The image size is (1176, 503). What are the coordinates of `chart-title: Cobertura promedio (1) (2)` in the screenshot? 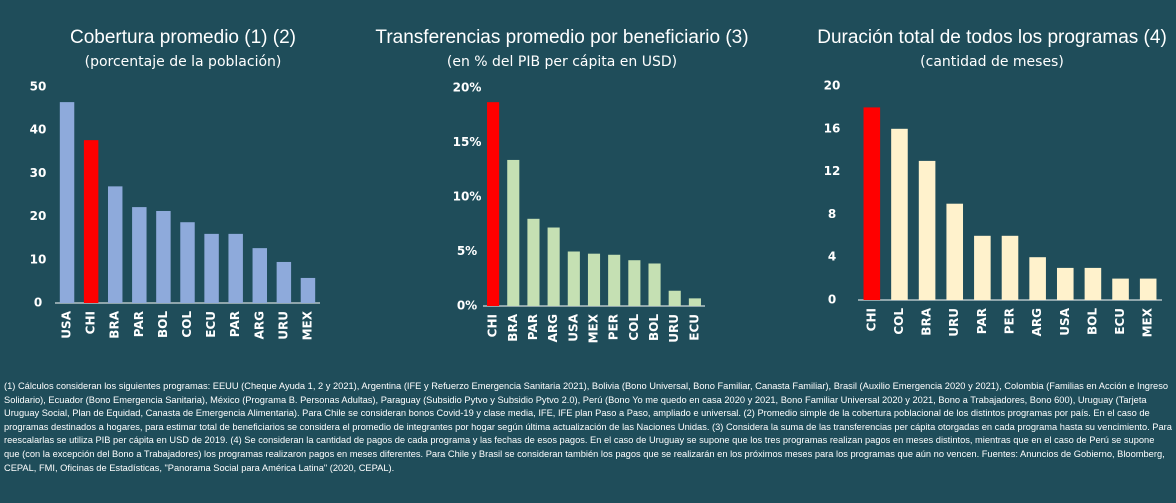 It's located at (183, 37).